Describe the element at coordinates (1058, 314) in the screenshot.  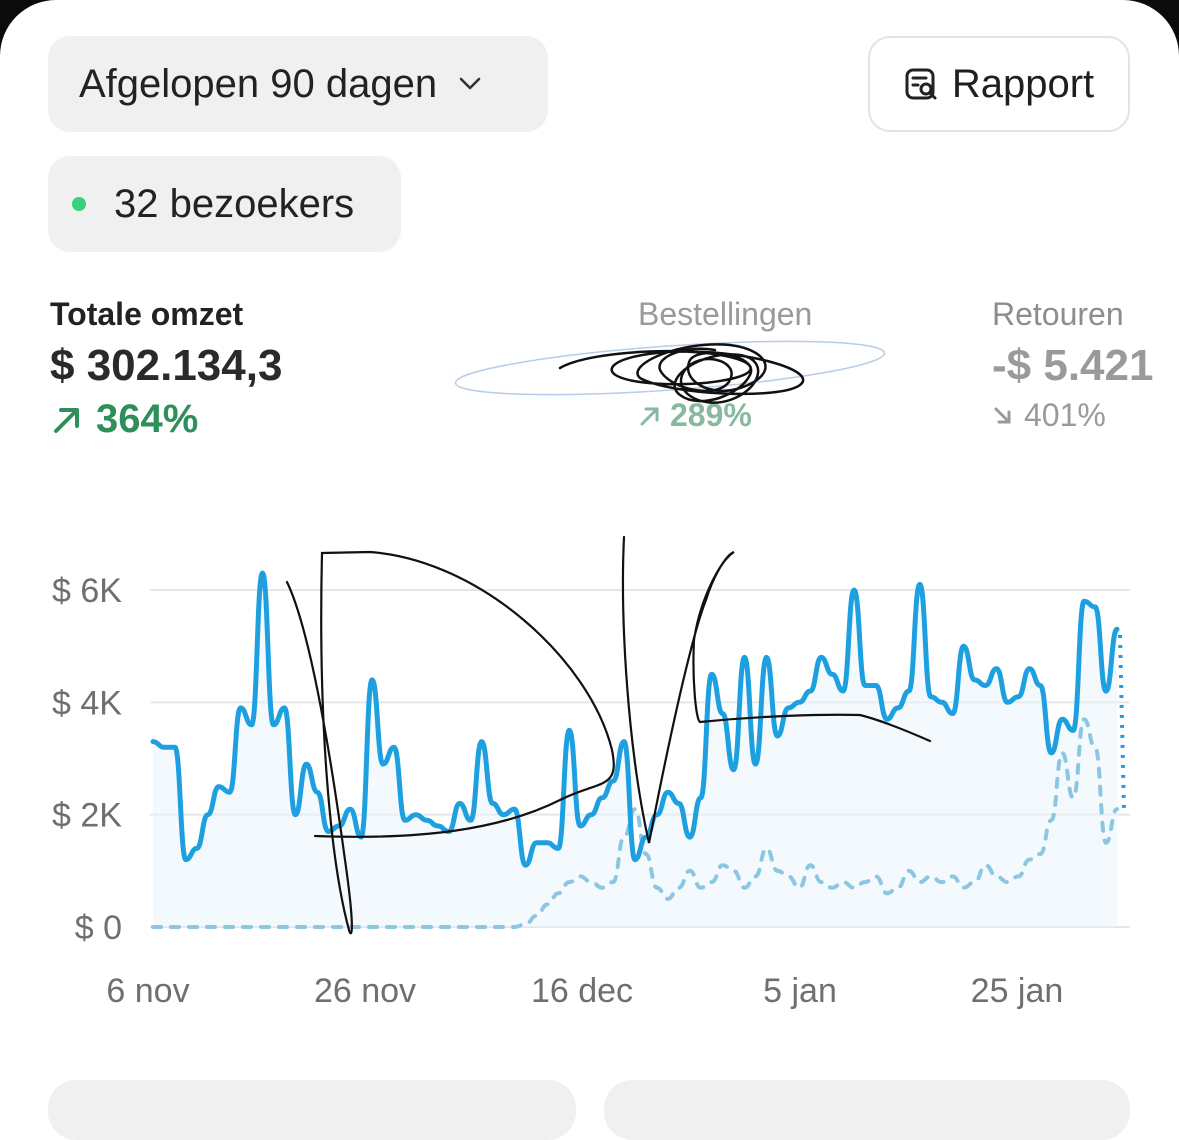
I see `metric-label: Retouren` at that location.